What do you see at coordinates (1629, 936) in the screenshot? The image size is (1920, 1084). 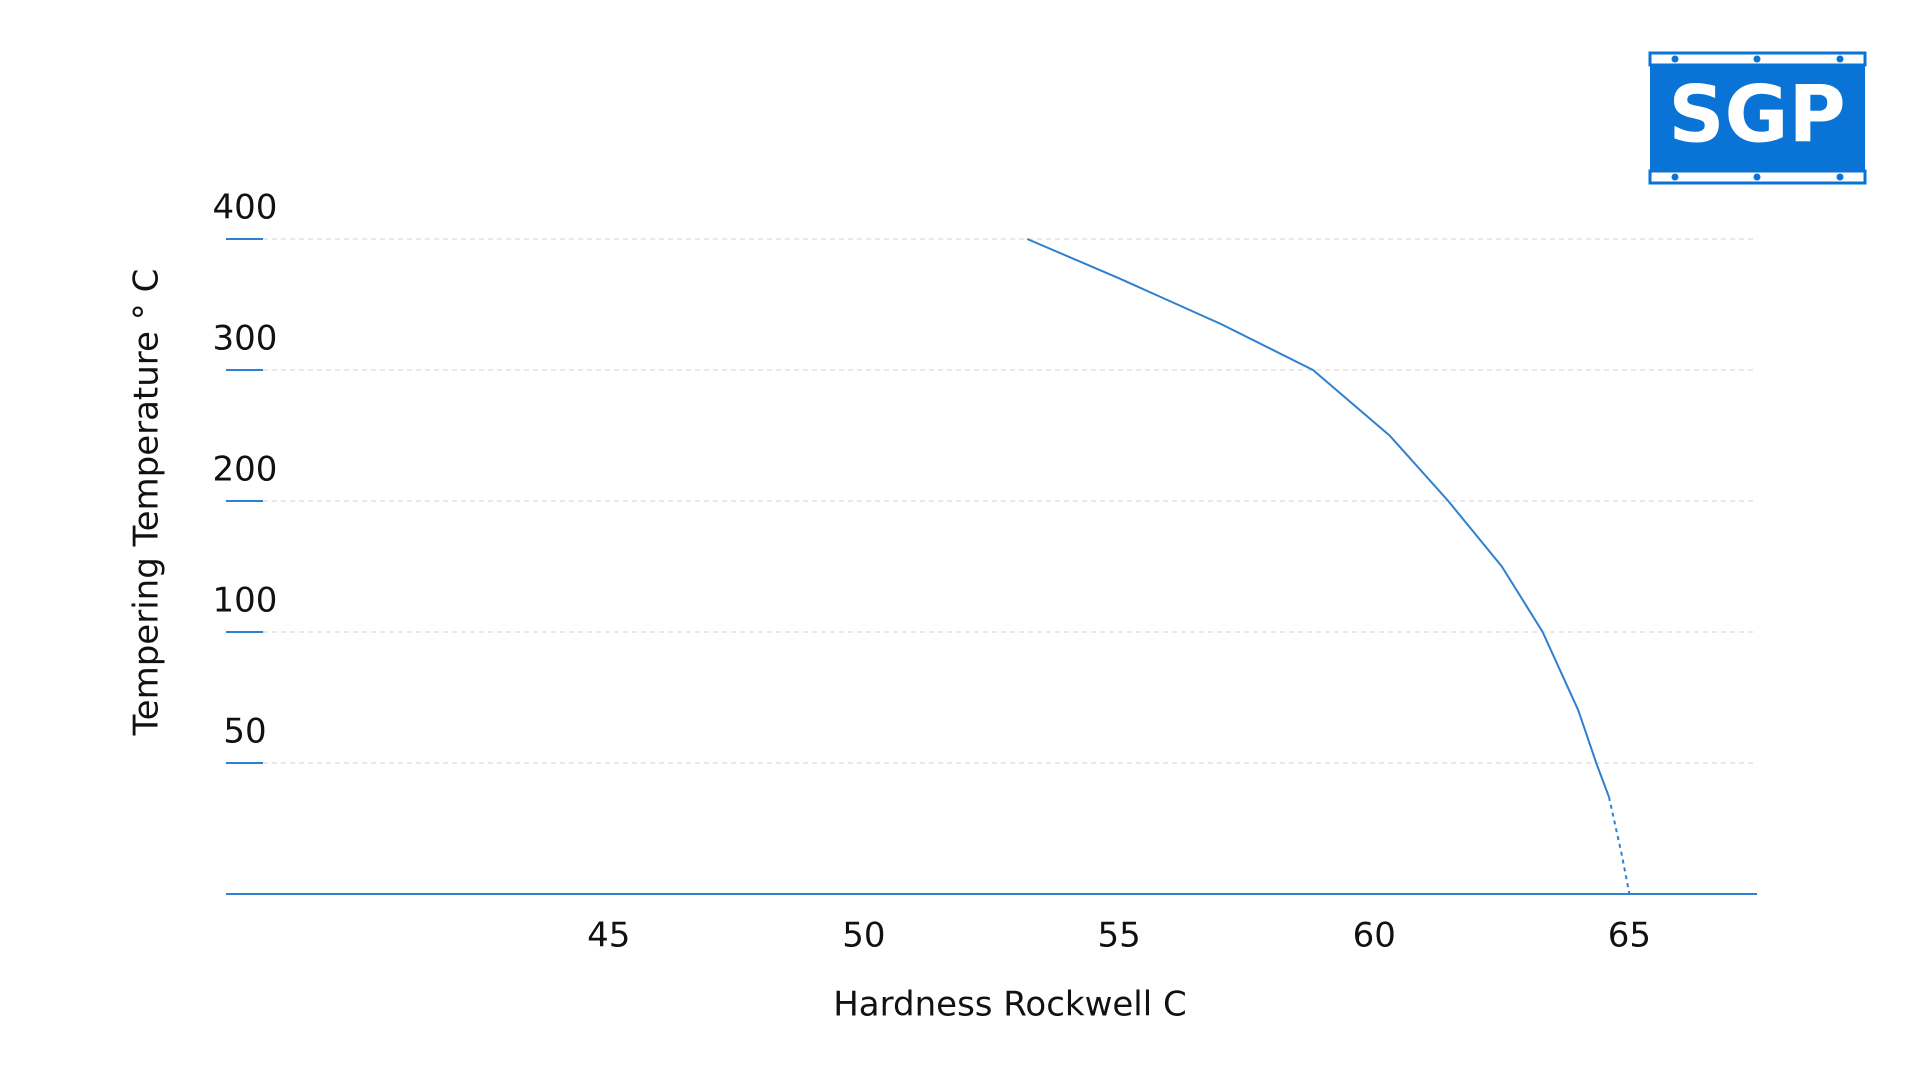 I see `x-tick-label: 65` at bounding box center [1629, 936].